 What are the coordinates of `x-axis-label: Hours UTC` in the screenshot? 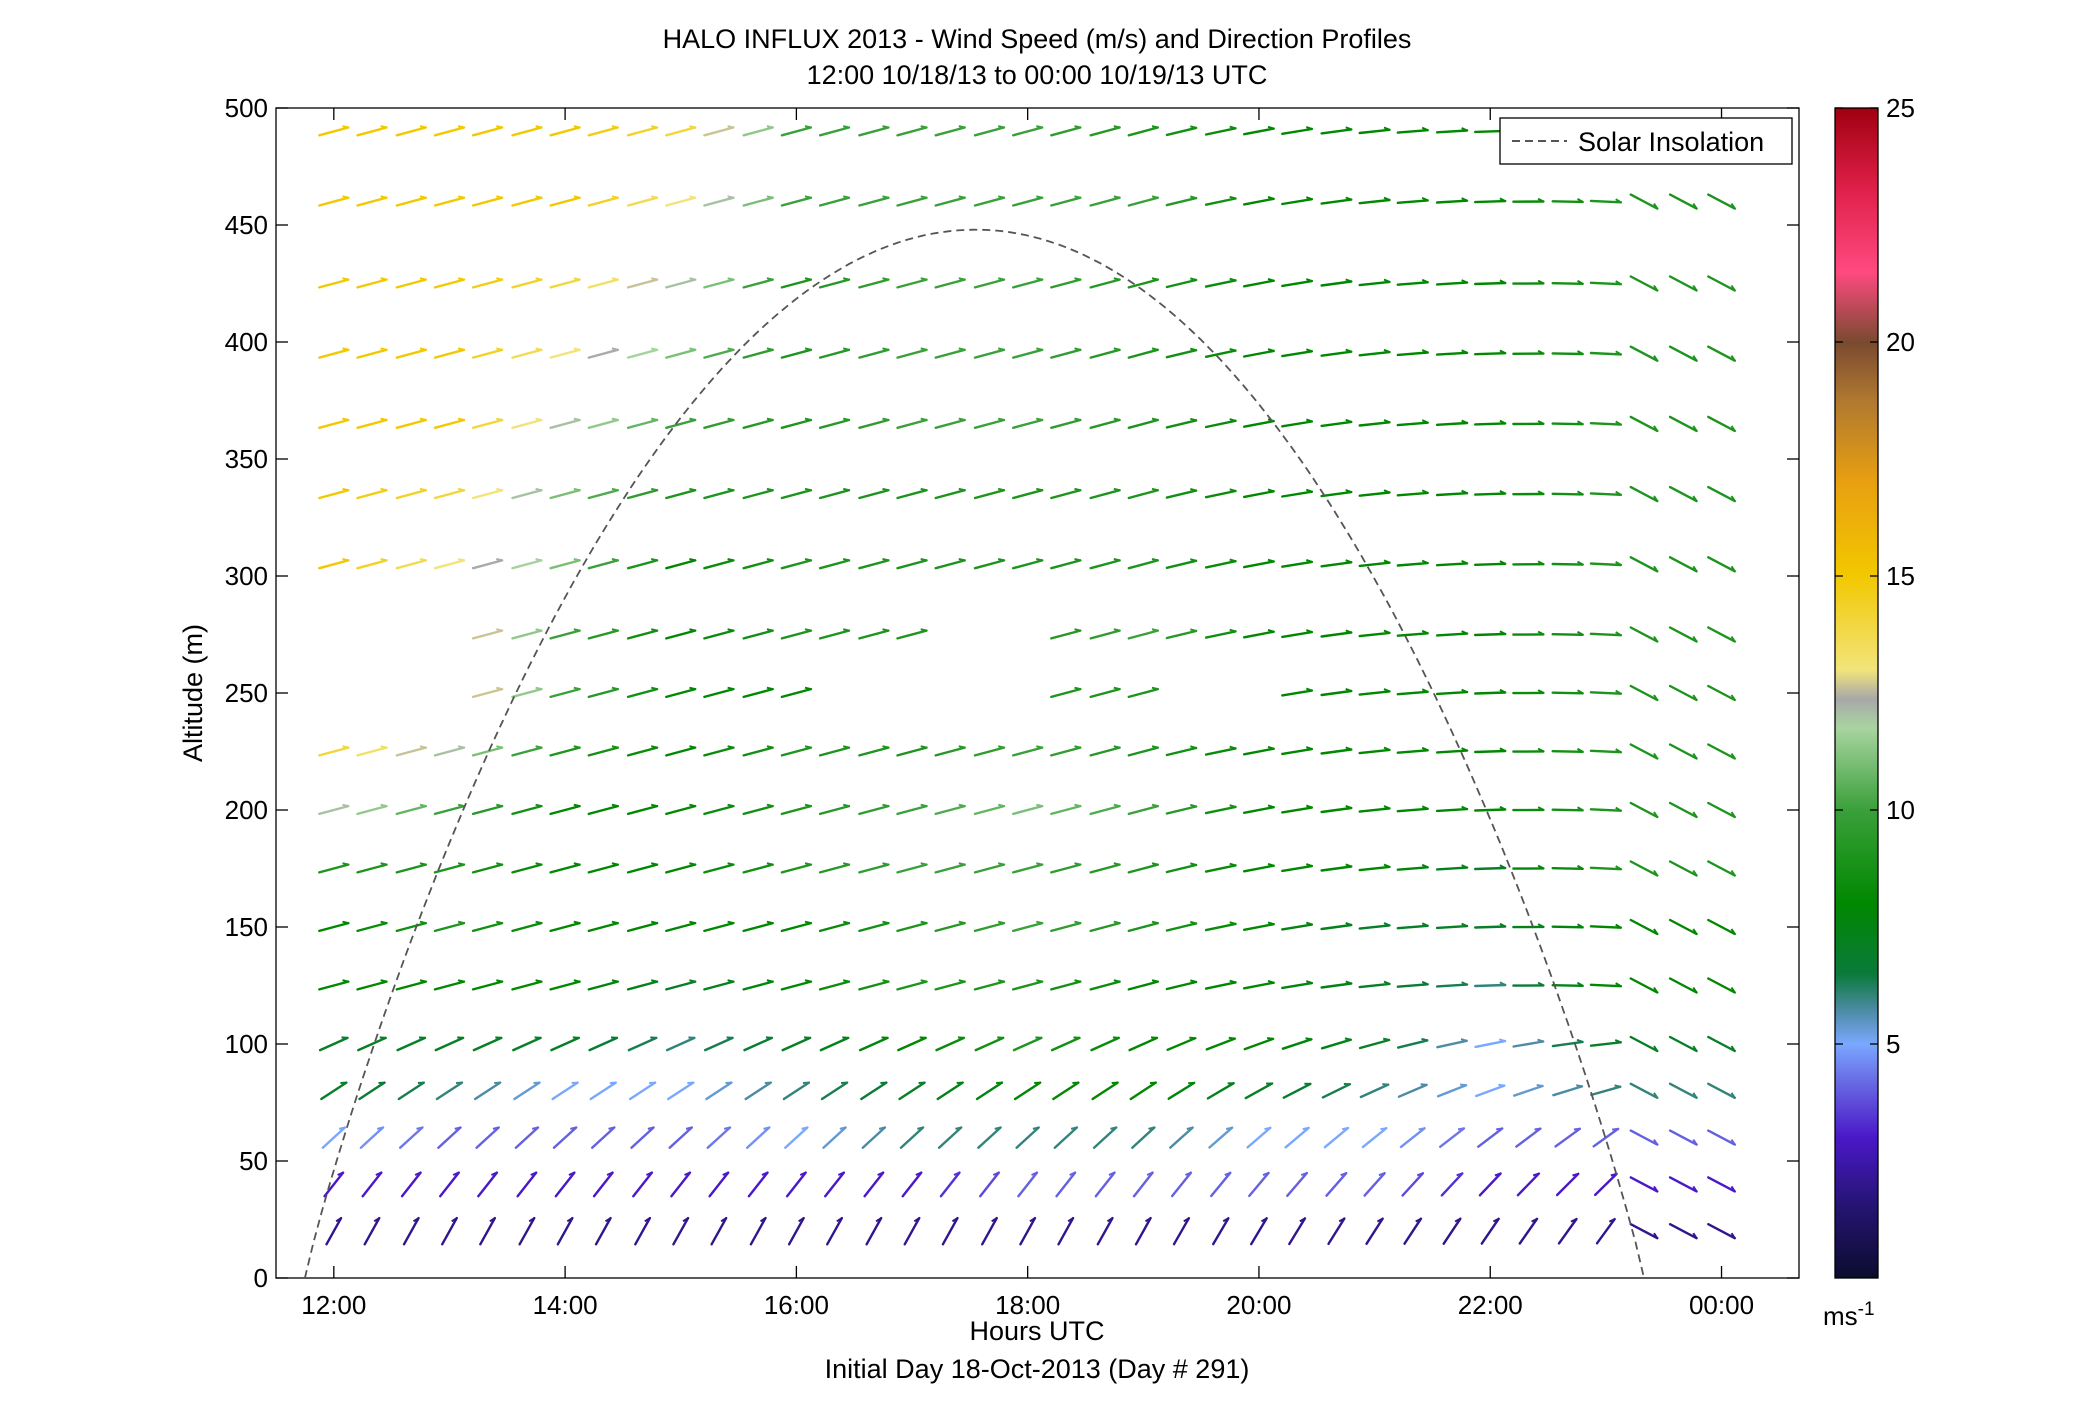 It's located at (1036, 1331).